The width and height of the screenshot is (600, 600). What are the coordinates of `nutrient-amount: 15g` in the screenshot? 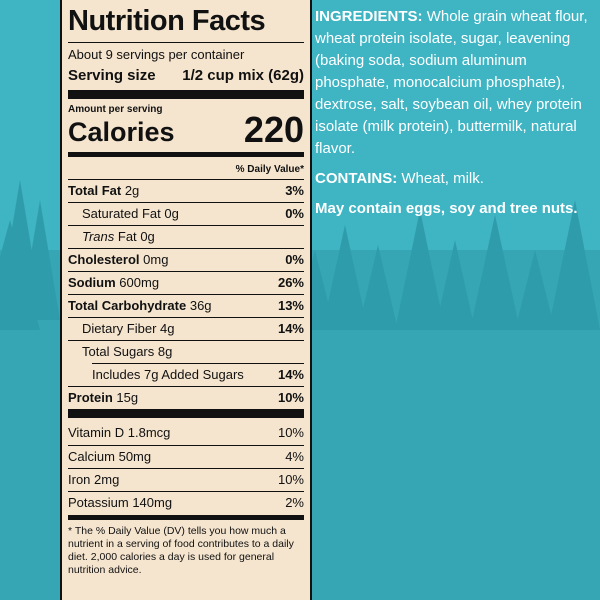 It's located at (127, 397).